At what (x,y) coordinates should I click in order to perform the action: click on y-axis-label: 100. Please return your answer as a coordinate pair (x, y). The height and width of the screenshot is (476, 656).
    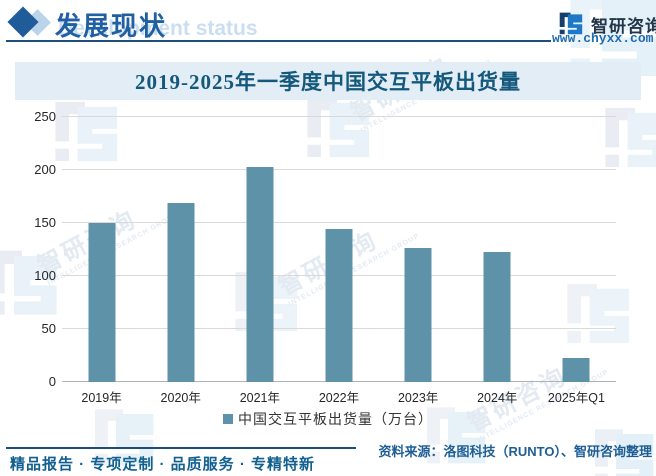
    Looking at the image, I should click on (45, 275).